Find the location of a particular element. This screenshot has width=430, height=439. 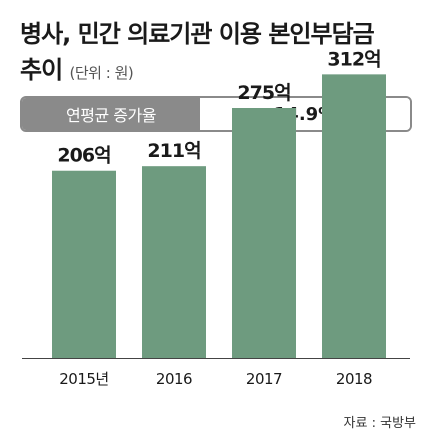

x-tick-label-3: 2018 is located at coordinates (354, 379).